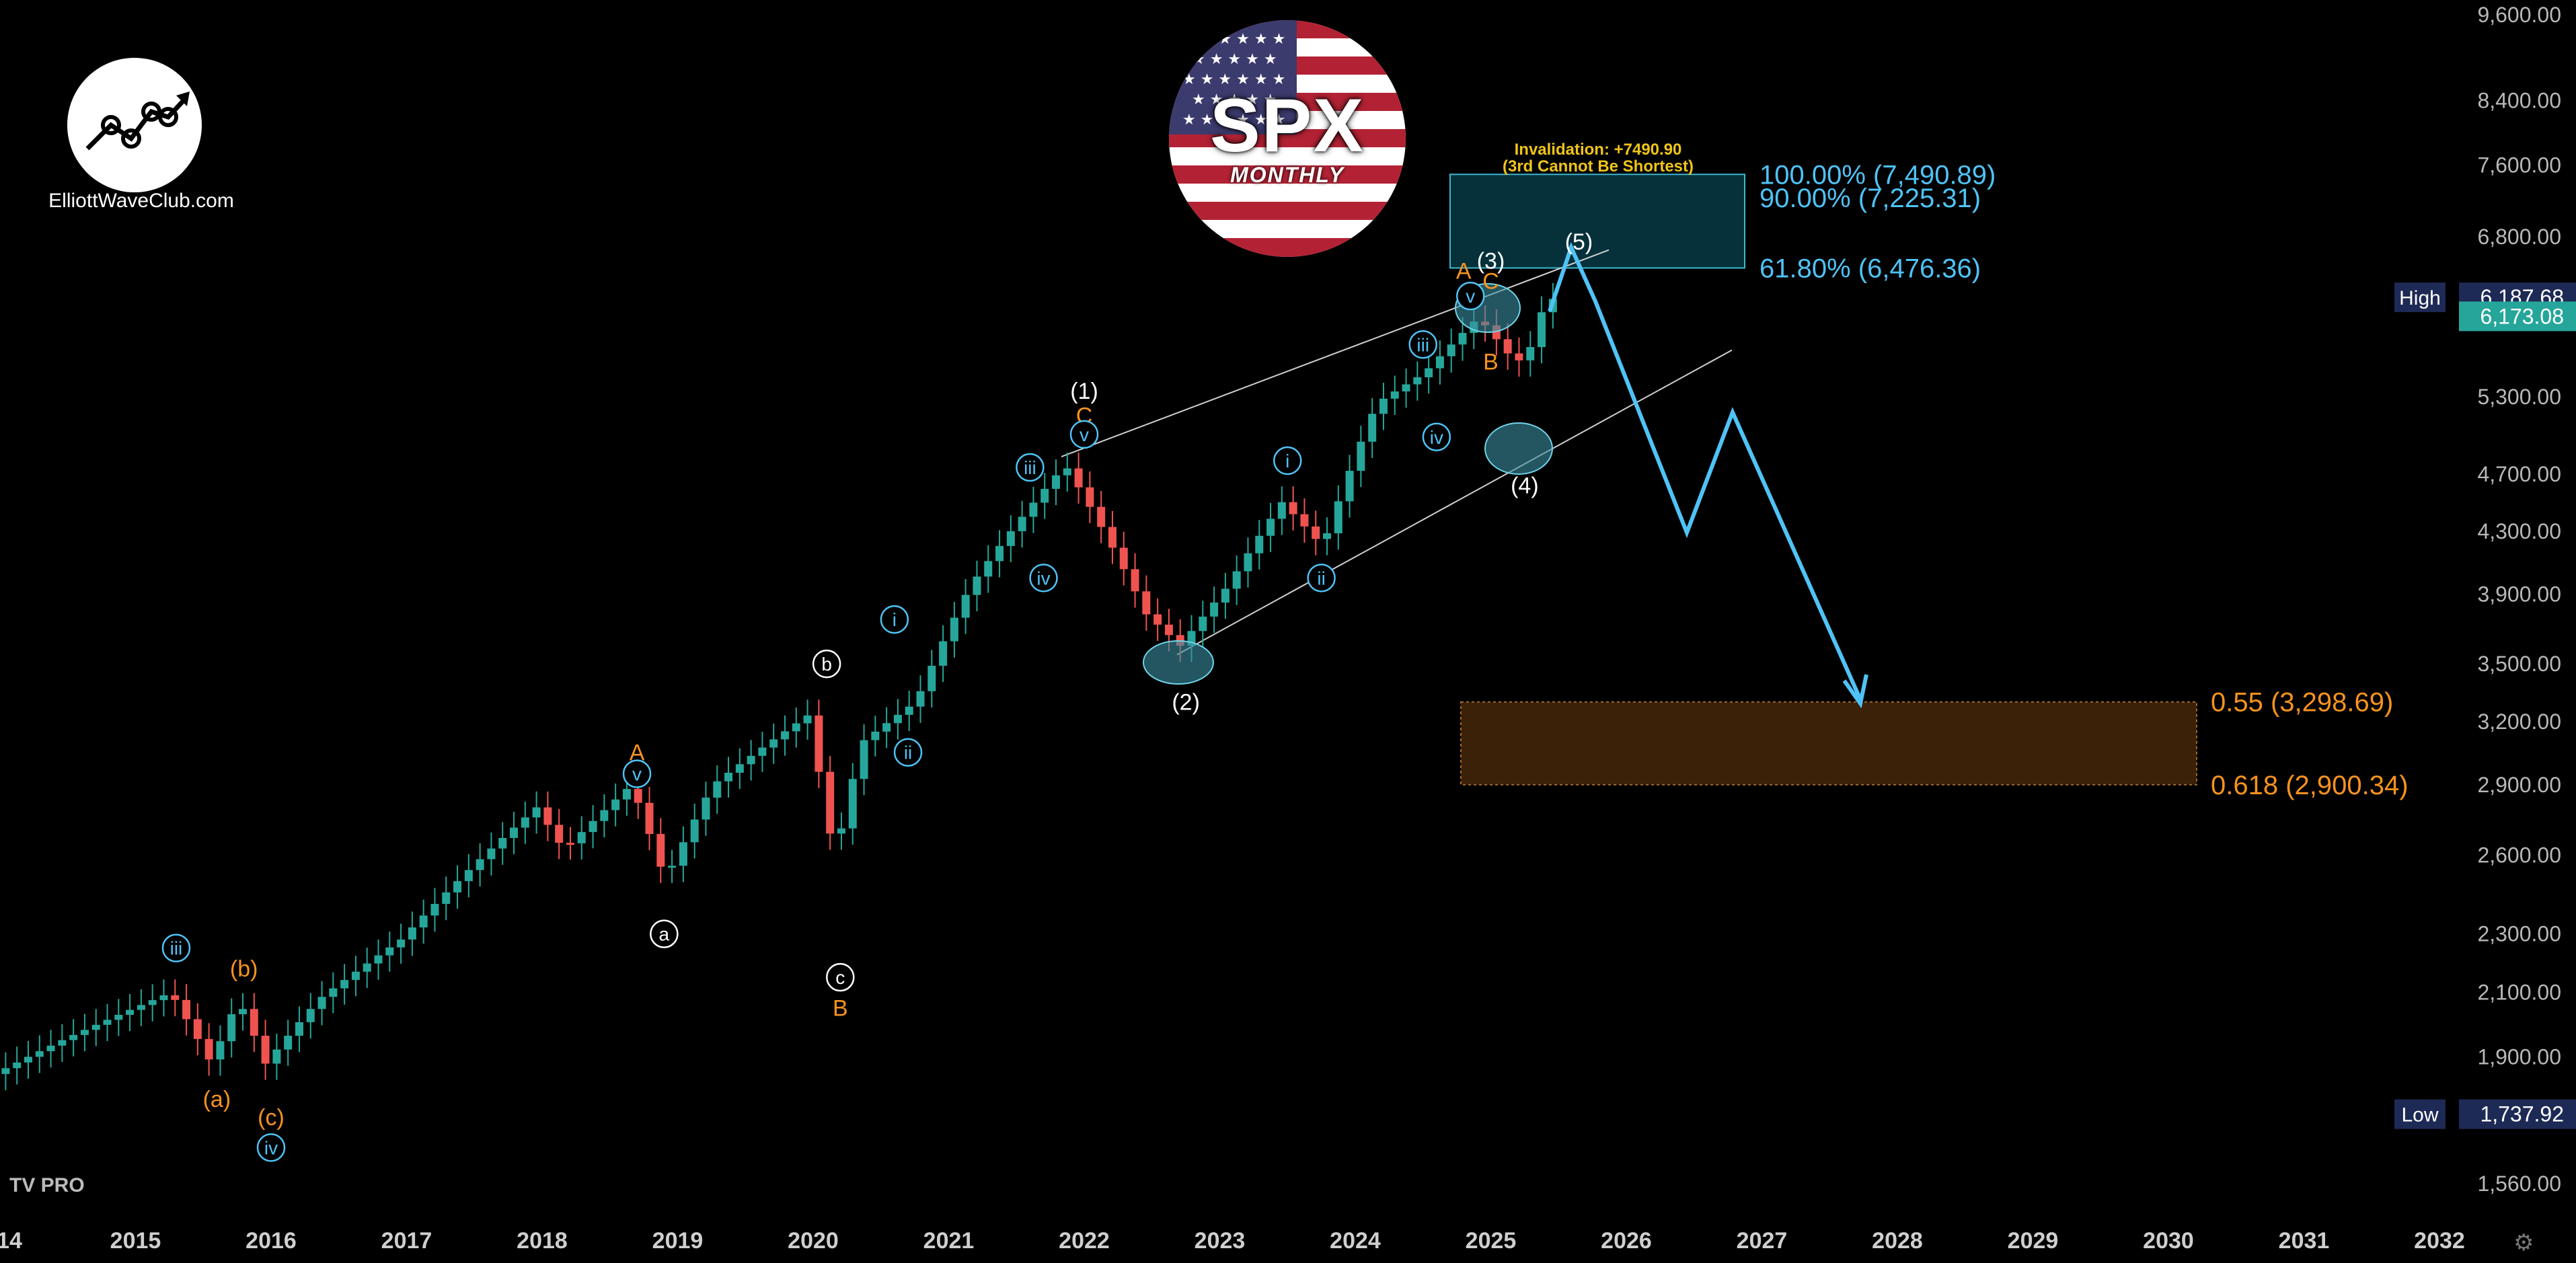 This screenshot has height=1263, width=2576. Describe the element at coordinates (840, 977) in the screenshot. I see `wave-label: c` at that location.